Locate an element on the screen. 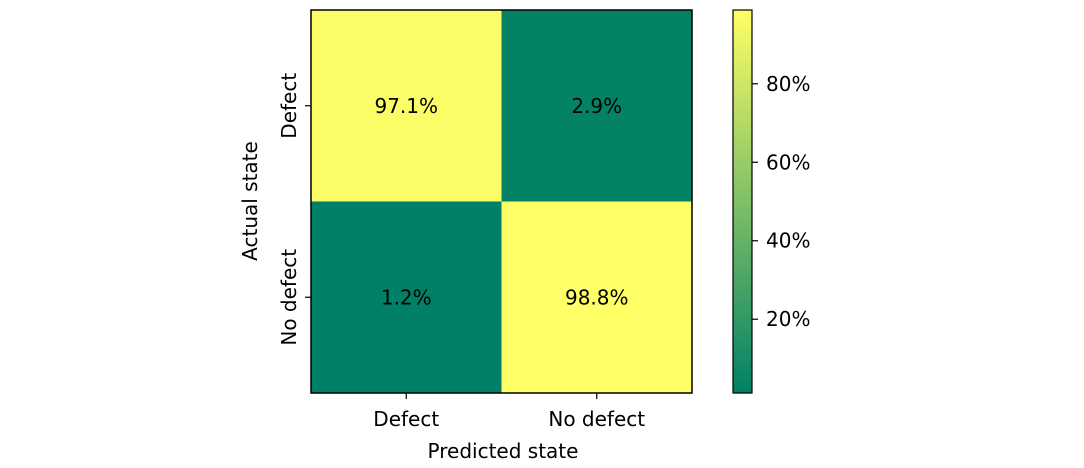  colorbar-tick-label: 60% is located at coordinates (788, 162).